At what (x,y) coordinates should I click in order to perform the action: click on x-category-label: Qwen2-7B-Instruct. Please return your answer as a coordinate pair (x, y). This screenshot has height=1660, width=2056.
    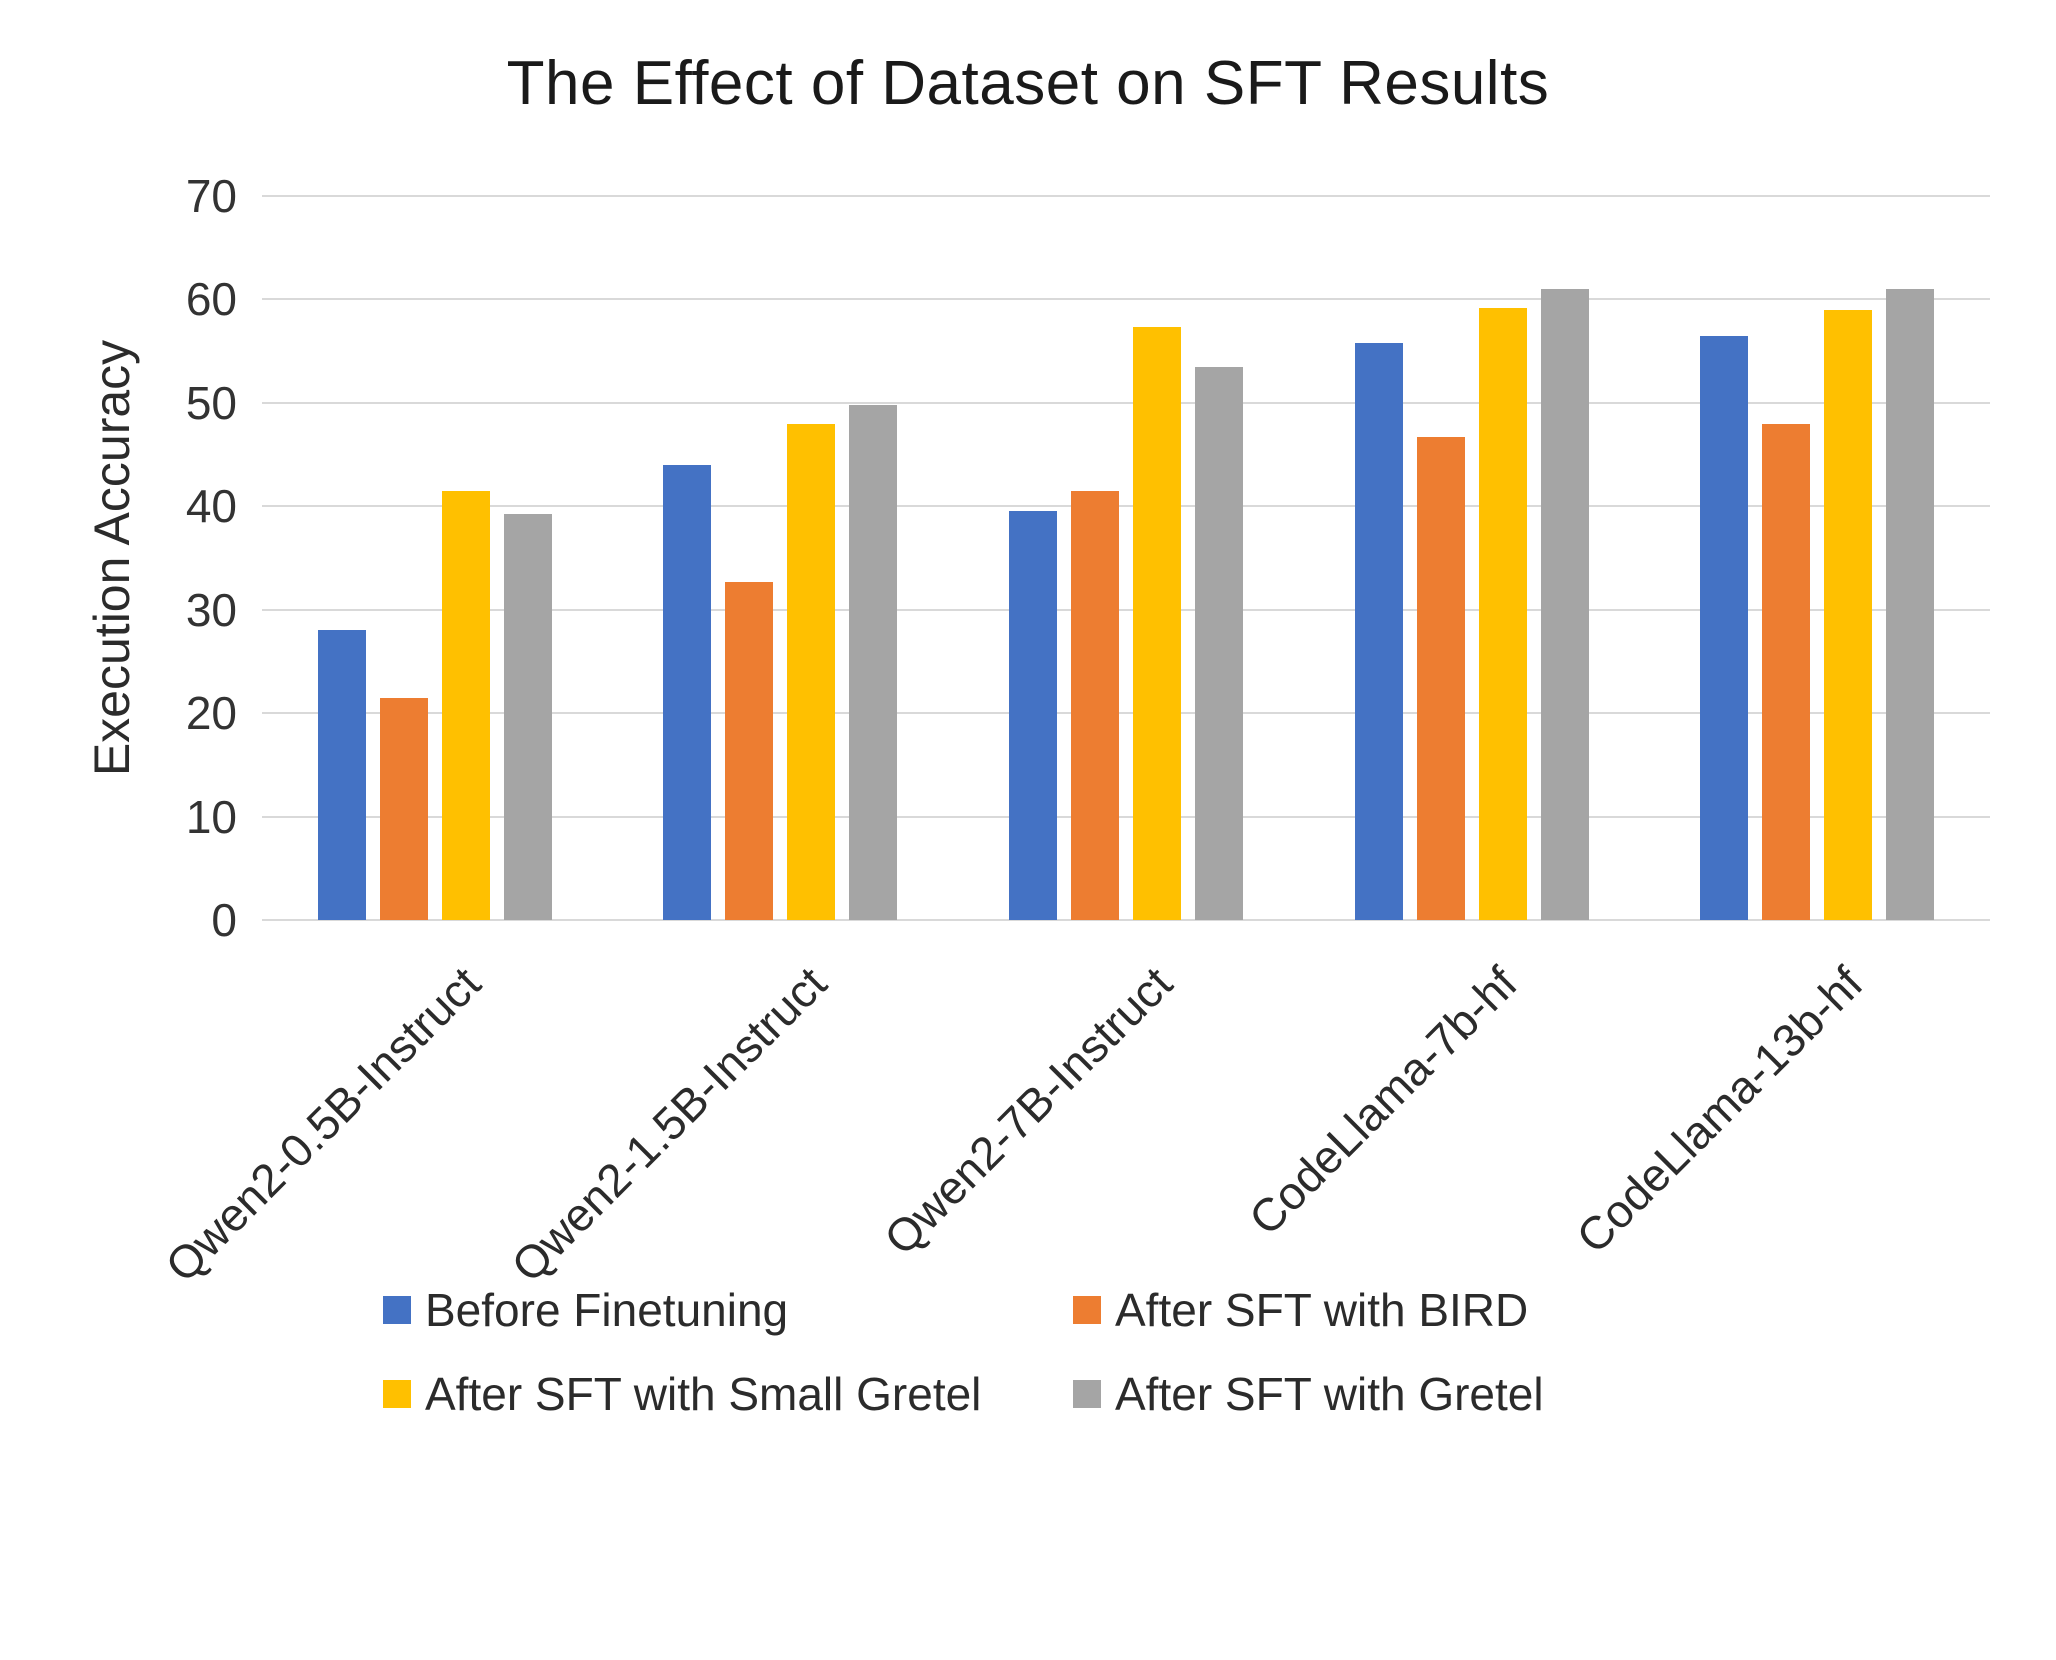
    Looking at the image, I should click on (1027, 1110).